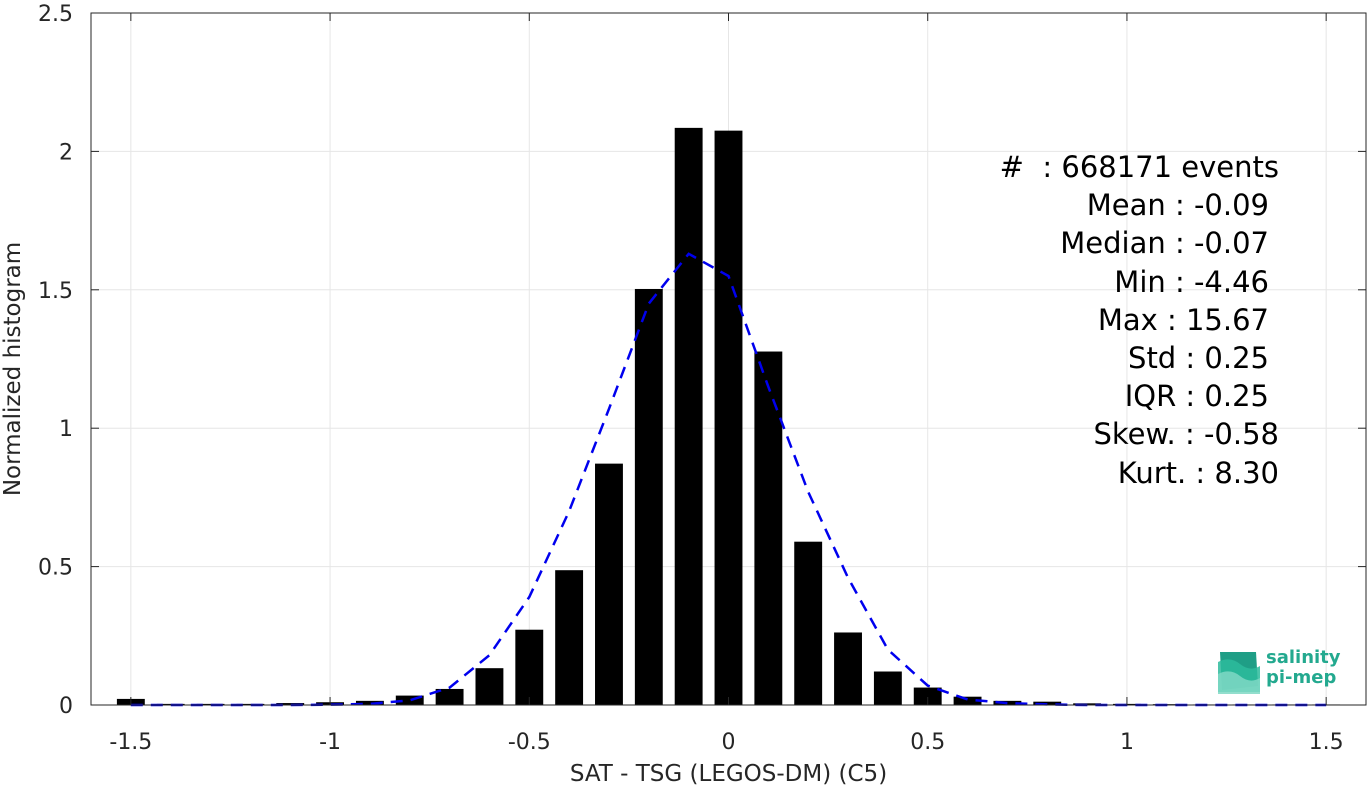  Describe the element at coordinates (729, 742) in the screenshot. I see `x-tick-label: 0` at that location.